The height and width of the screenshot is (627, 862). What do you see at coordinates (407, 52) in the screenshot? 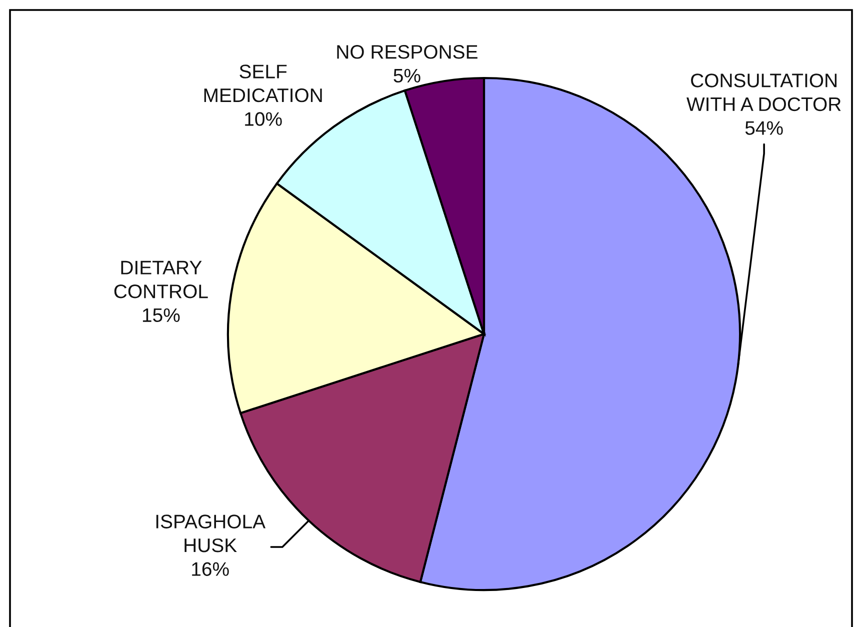
I see `slice-label: NO RESPONSE` at bounding box center [407, 52].